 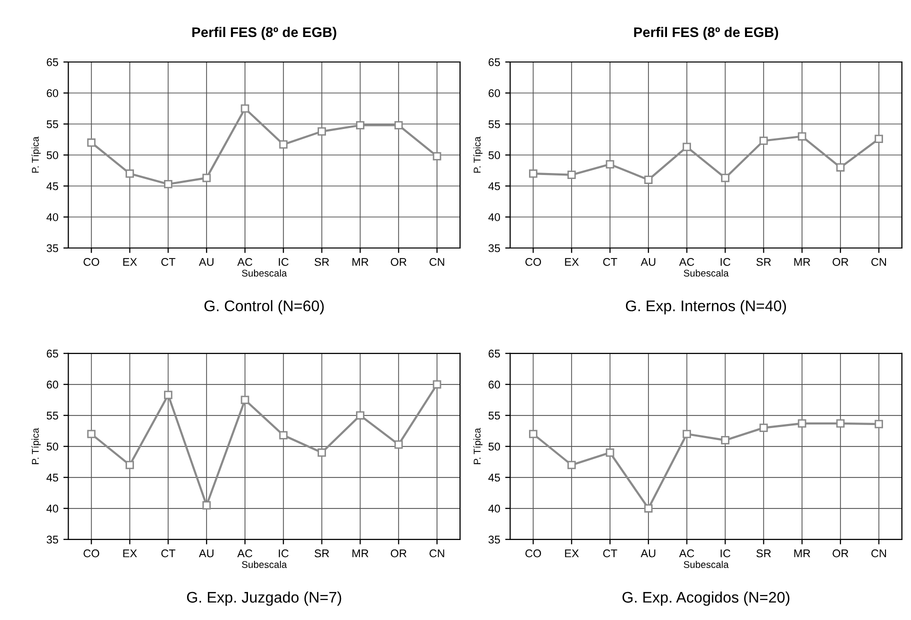 I want to click on chart-title: Perfil FES (8º de EGB), so click(x=264, y=33).